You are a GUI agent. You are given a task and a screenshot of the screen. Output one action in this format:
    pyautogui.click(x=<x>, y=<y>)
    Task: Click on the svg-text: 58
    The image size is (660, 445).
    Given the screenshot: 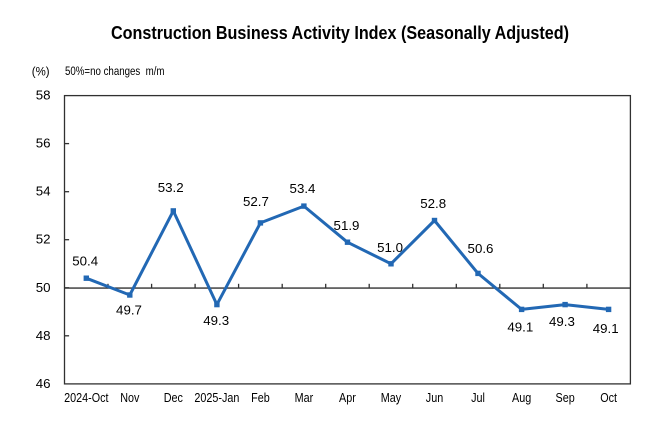 What is the action you would take?
    pyautogui.click(x=43, y=95)
    